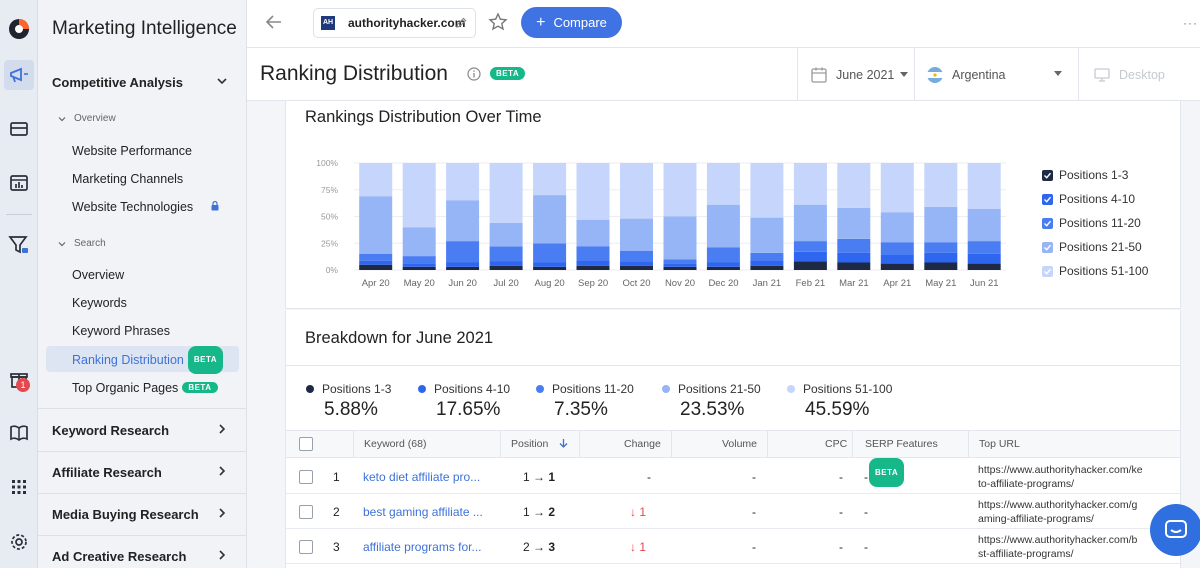 This screenshot has height=576, width=1200. I want to click on column-top-url: Top URL, so click(1074, 444).